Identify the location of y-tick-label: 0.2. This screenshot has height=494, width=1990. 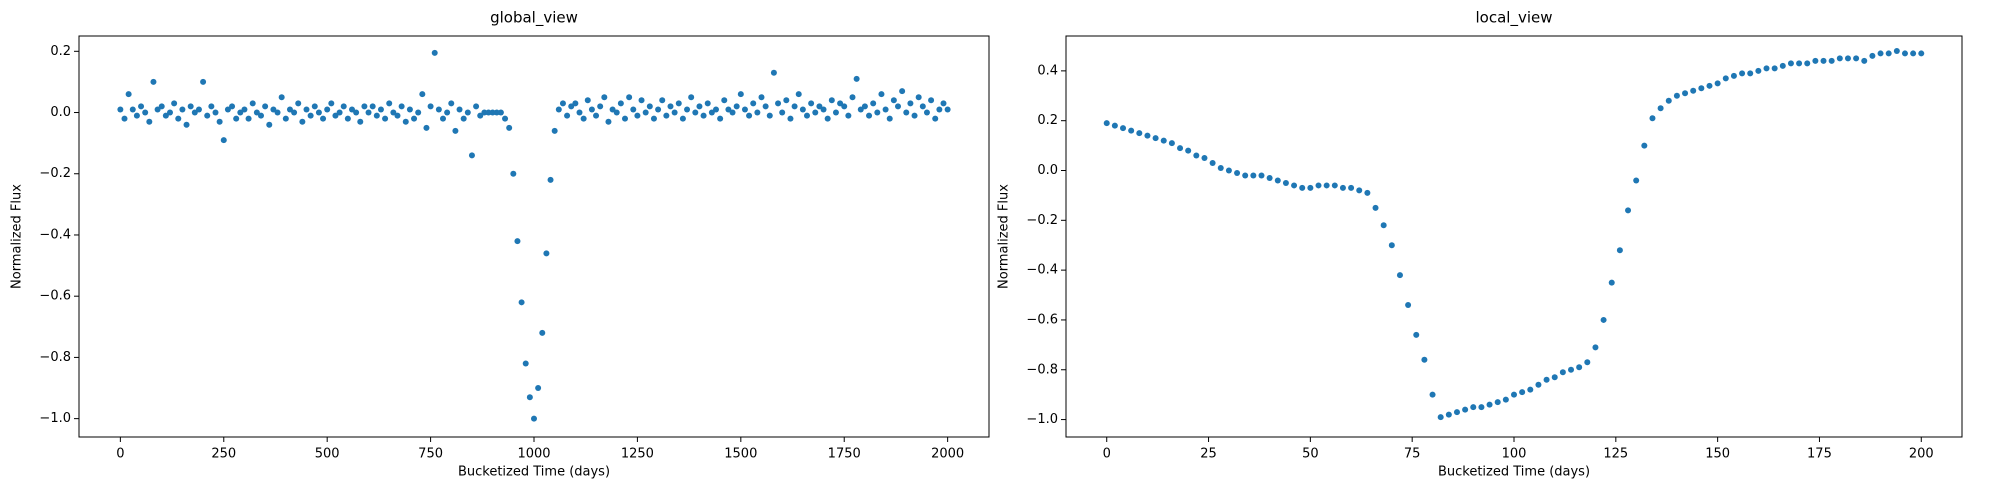
(1047, 120).